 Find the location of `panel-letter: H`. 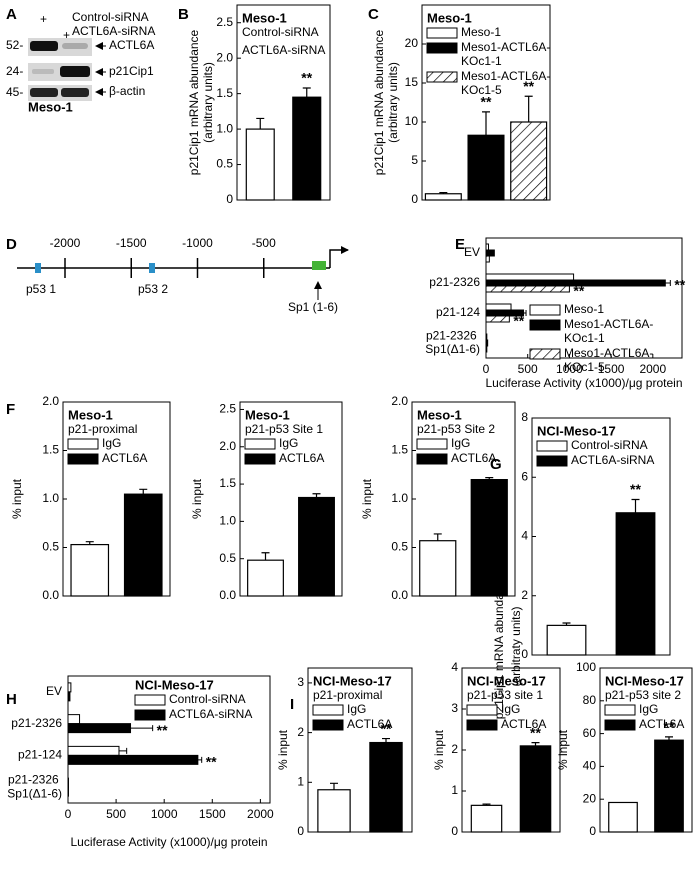

panel-letter: H is located at coordinates (11, 699).